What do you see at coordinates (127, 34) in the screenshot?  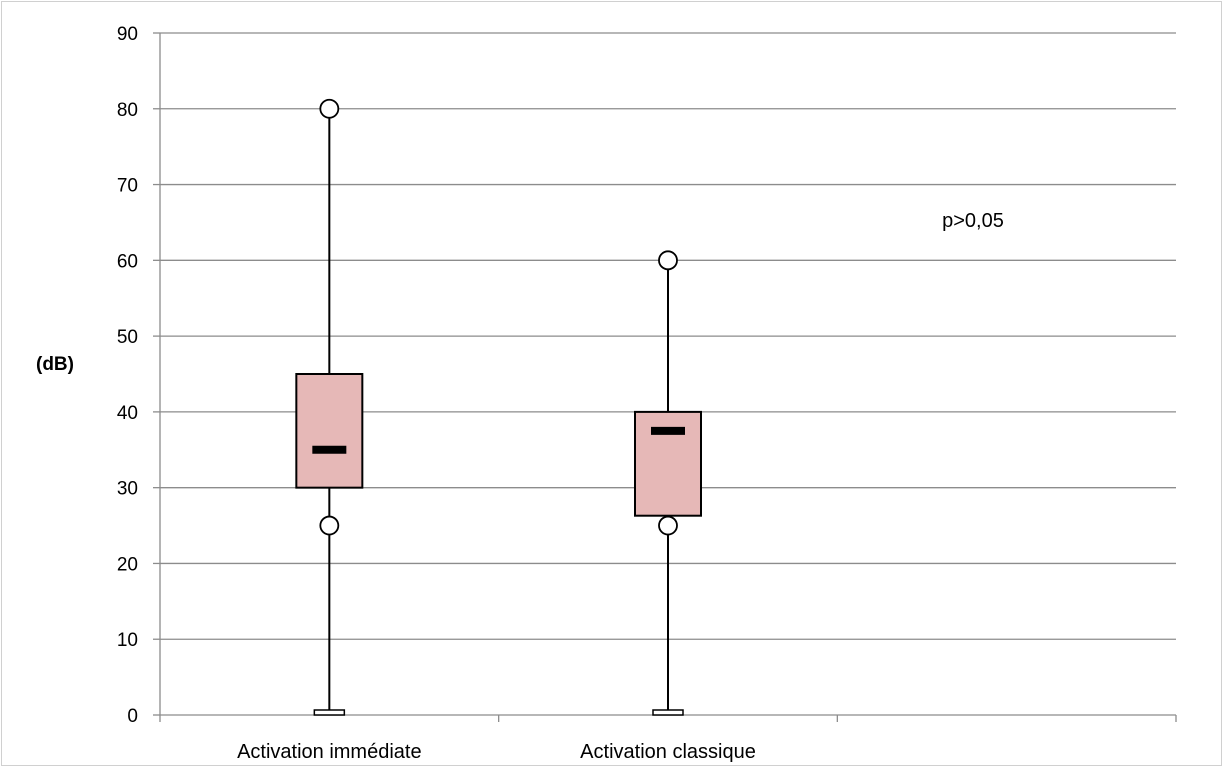 I see `y-tick-label-90: 90` at bounding box center [127, 34].